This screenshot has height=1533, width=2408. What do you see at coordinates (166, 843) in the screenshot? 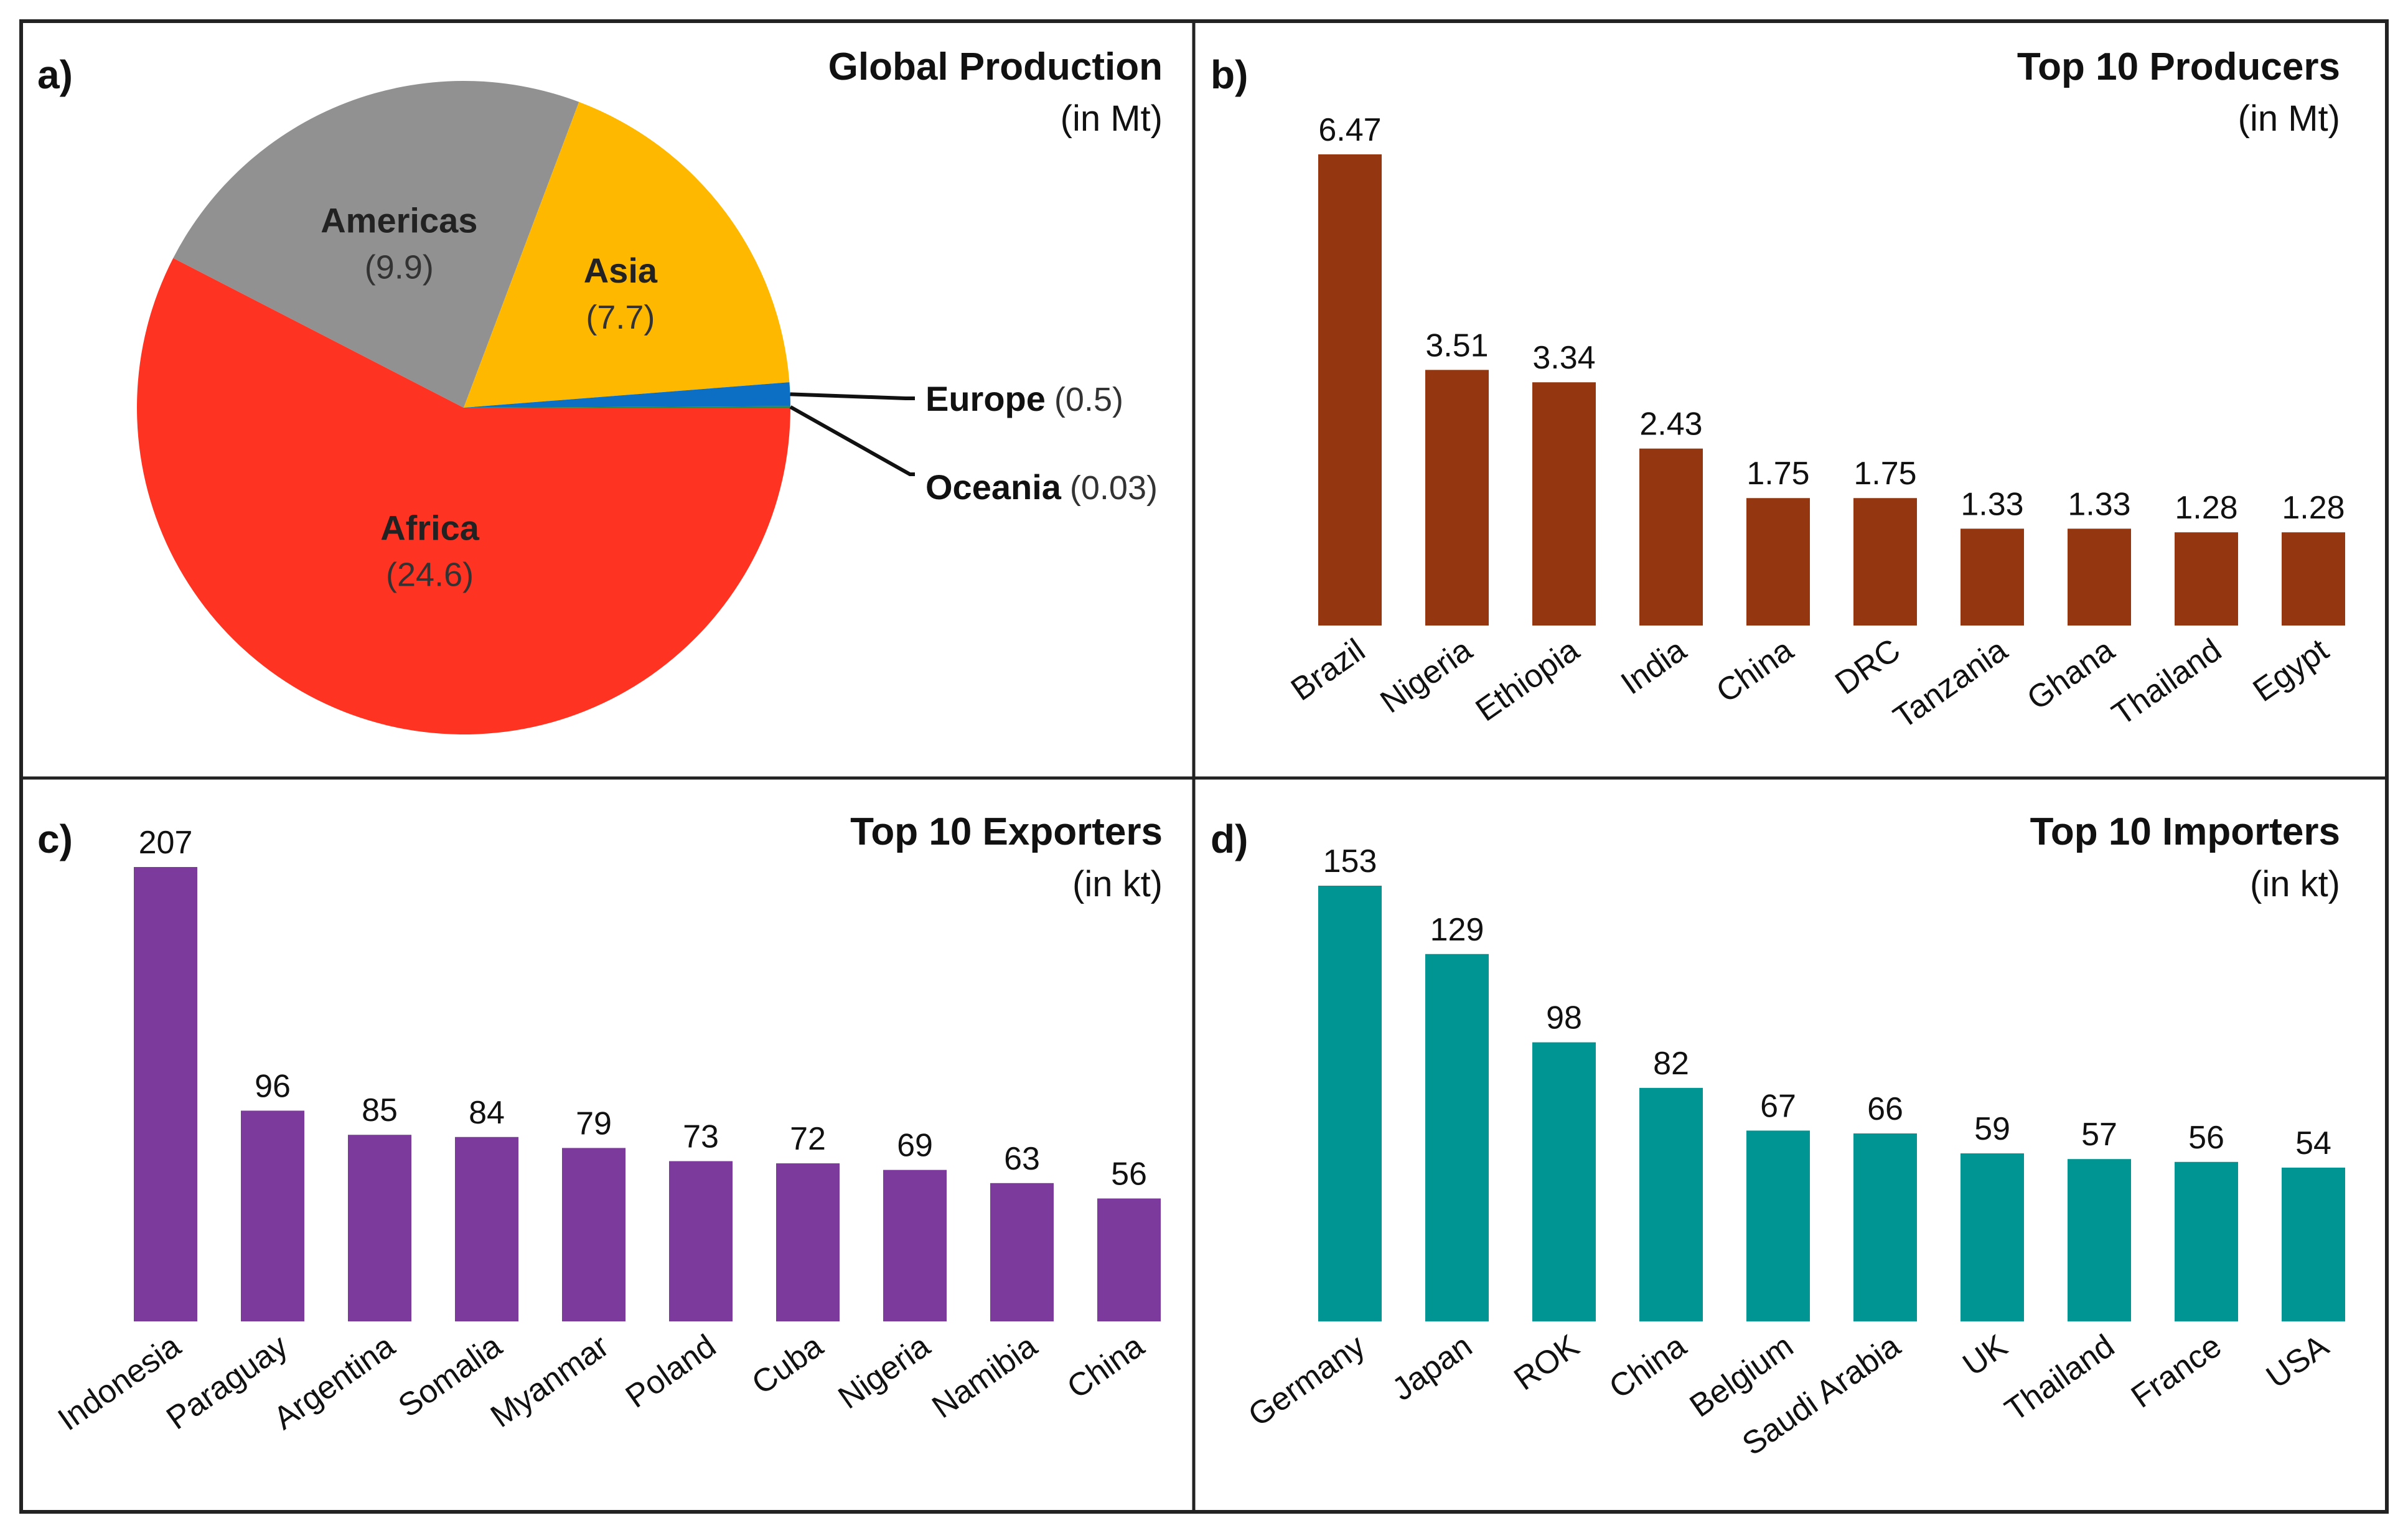
I see `exporters-value-indonesia: 207` at bounding box center [166, 843].